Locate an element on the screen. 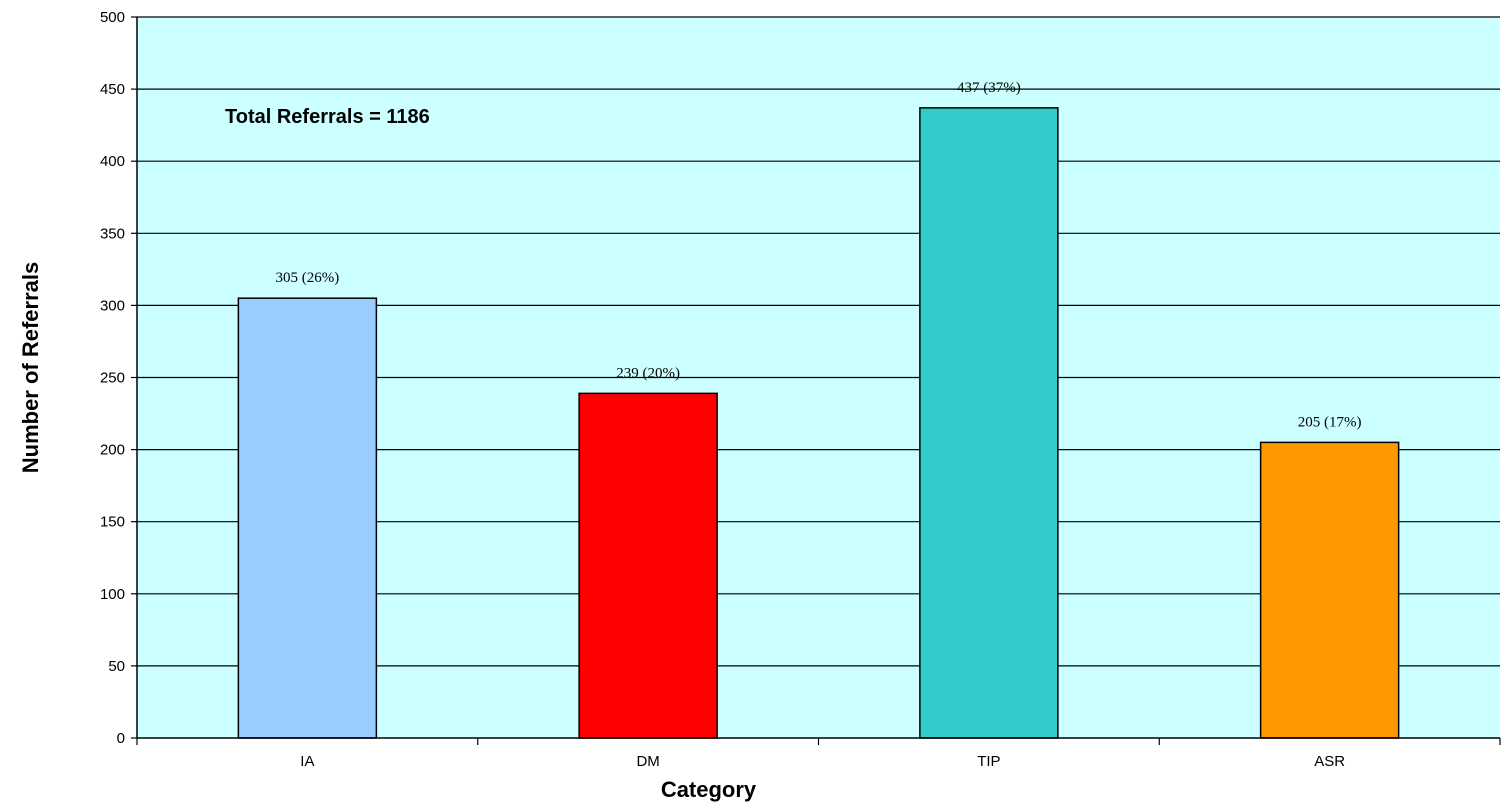  x-tick-label-asr: ASR is located at coordinates (1329, 761).